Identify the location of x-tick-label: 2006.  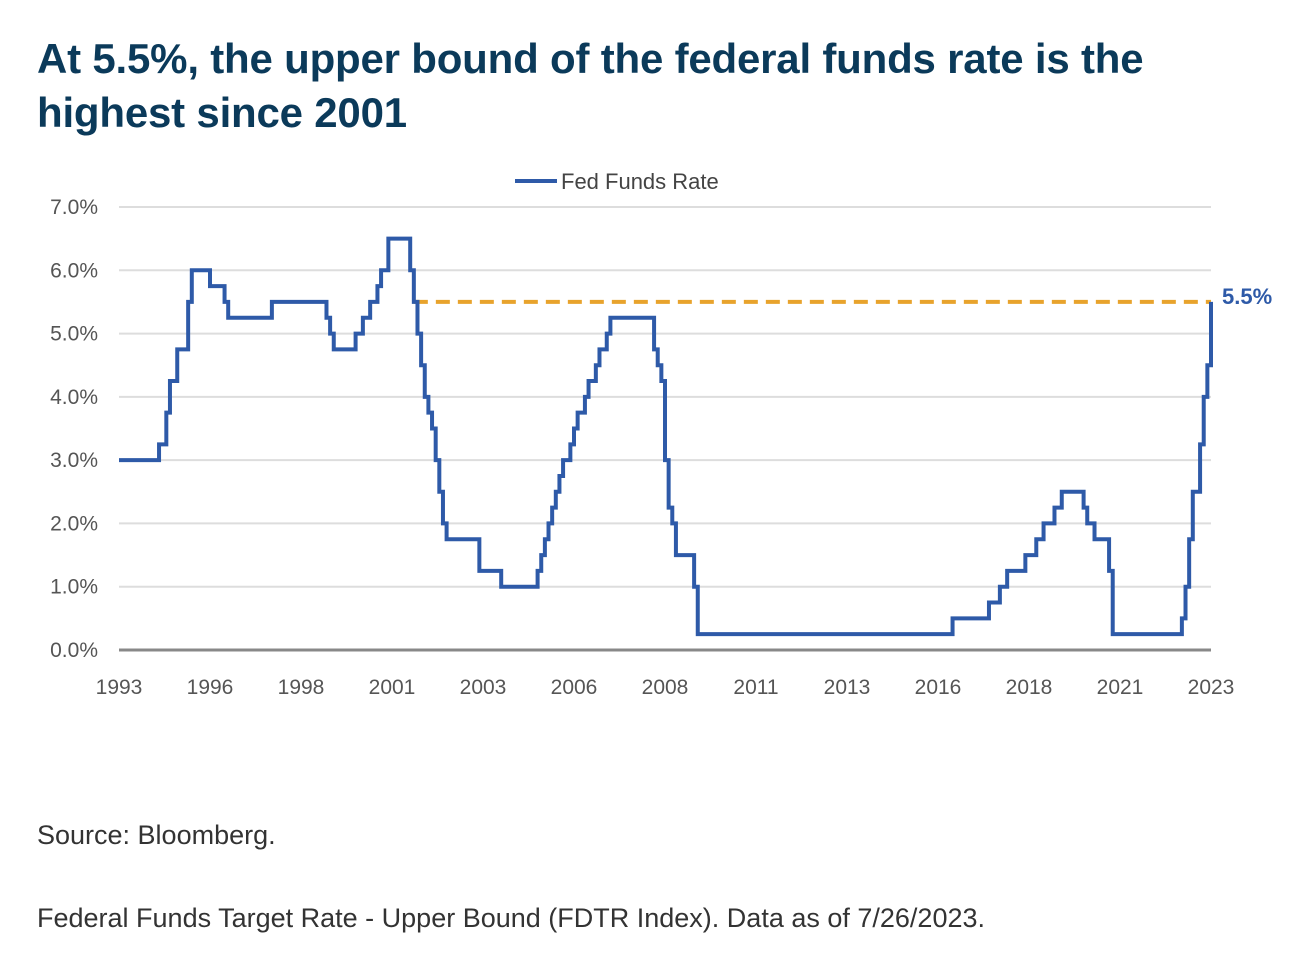
(574, 687).